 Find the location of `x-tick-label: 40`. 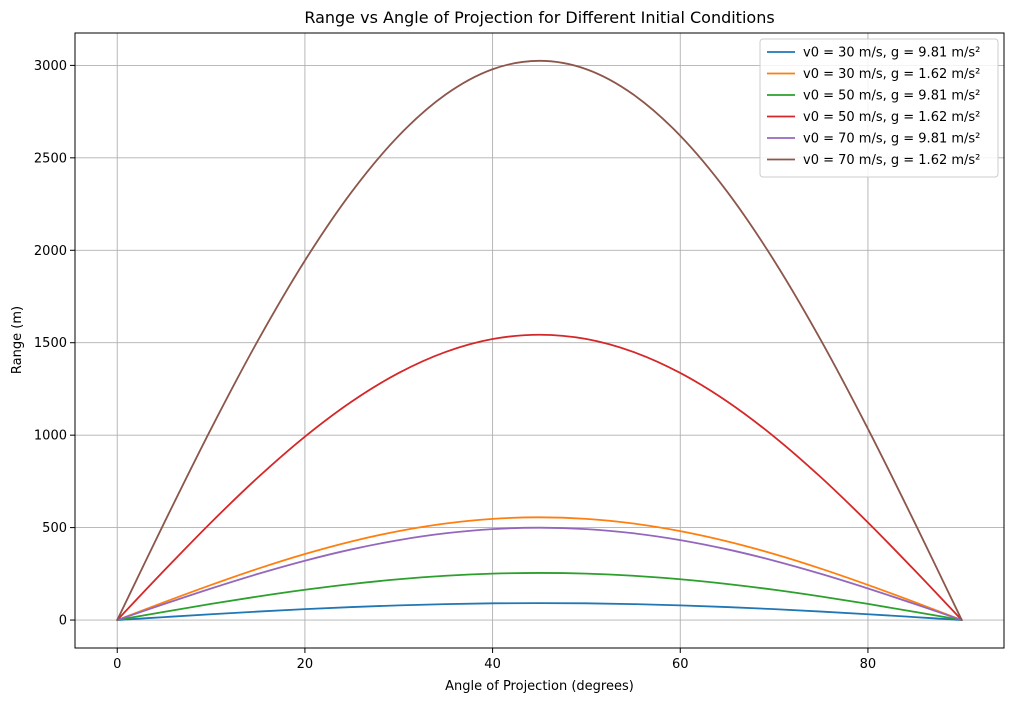

x-tick-label: 40 is located at coordinates (492, 664).